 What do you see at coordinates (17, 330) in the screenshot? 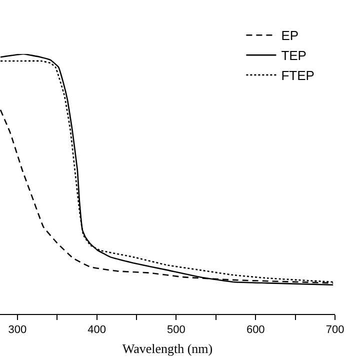
I see `x-tick-label: 300` at bounding box center [17, 330].